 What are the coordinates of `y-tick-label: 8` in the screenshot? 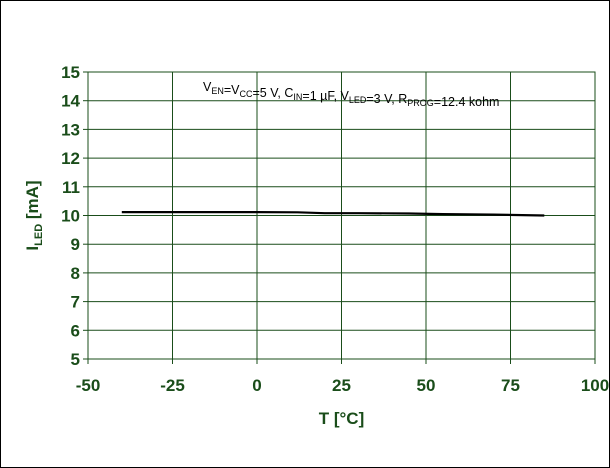 It's located at (75, 273).